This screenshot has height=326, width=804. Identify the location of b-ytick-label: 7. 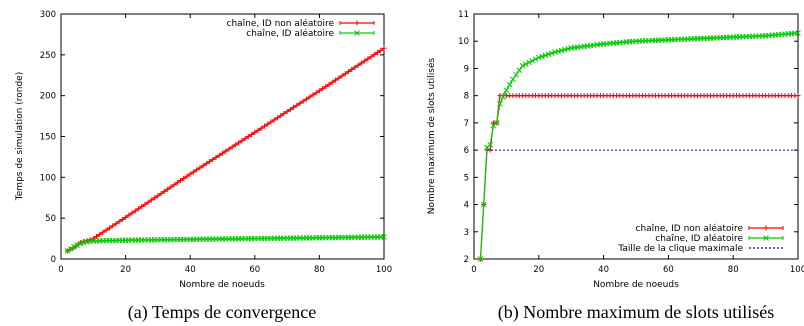
(466, 124).